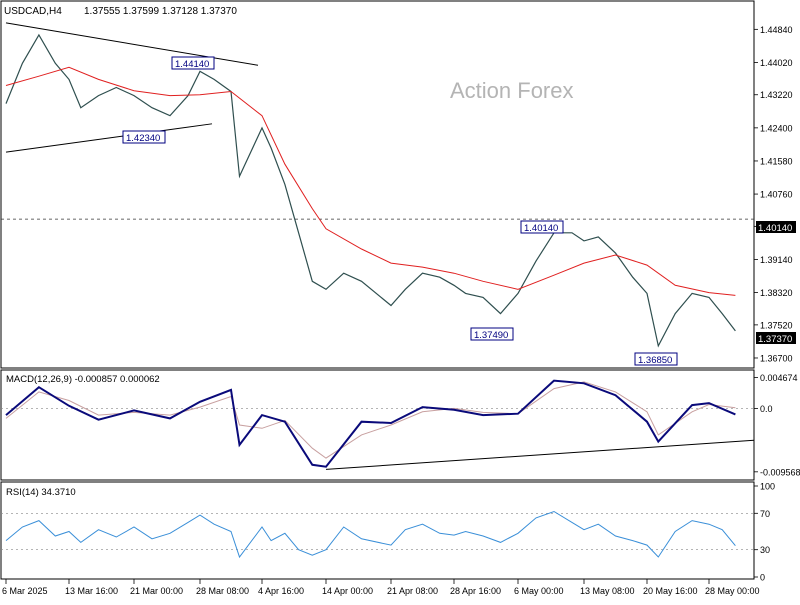 This screenshot has height=605, width=800. What do you see at coordinates (670, 591) in the screenshot?
I see `x-axis-tick-label: 20 May 16:00` at bounding box center [670, 591].